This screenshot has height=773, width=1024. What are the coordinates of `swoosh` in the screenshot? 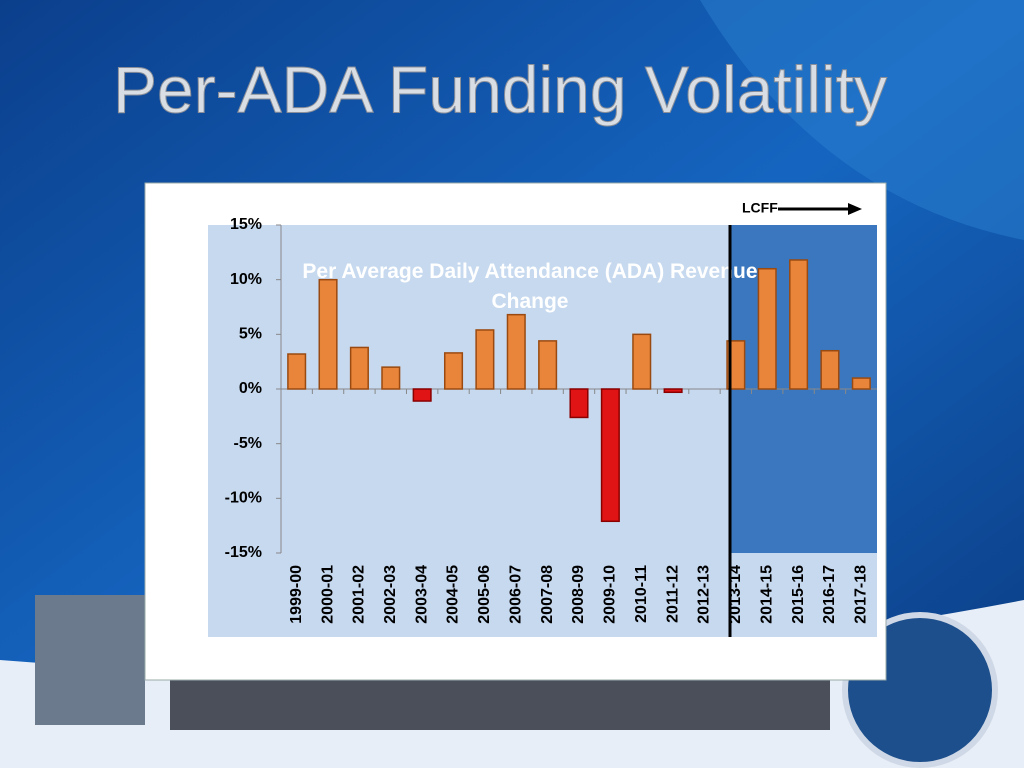 It's located at (862, 120).